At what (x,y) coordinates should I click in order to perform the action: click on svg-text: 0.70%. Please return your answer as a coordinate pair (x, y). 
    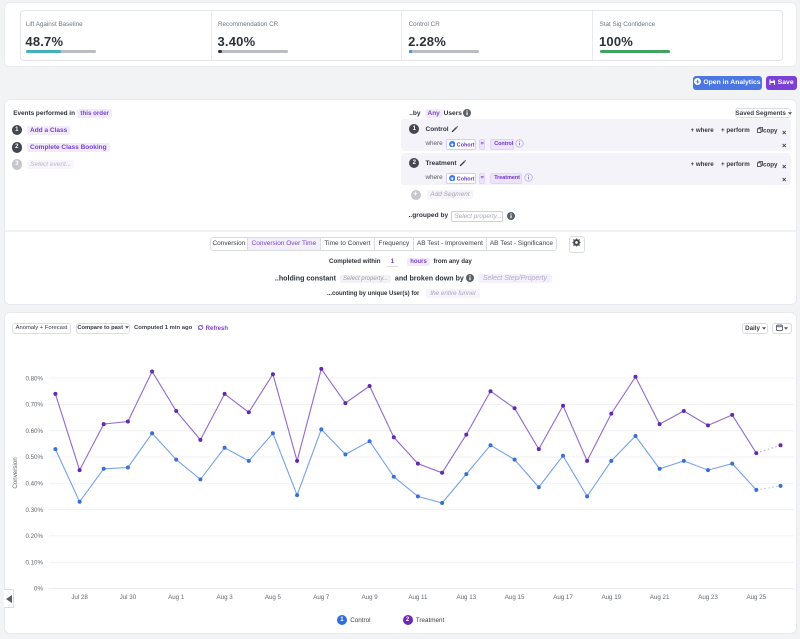
    Looking at the image, I should click on (34, 405).